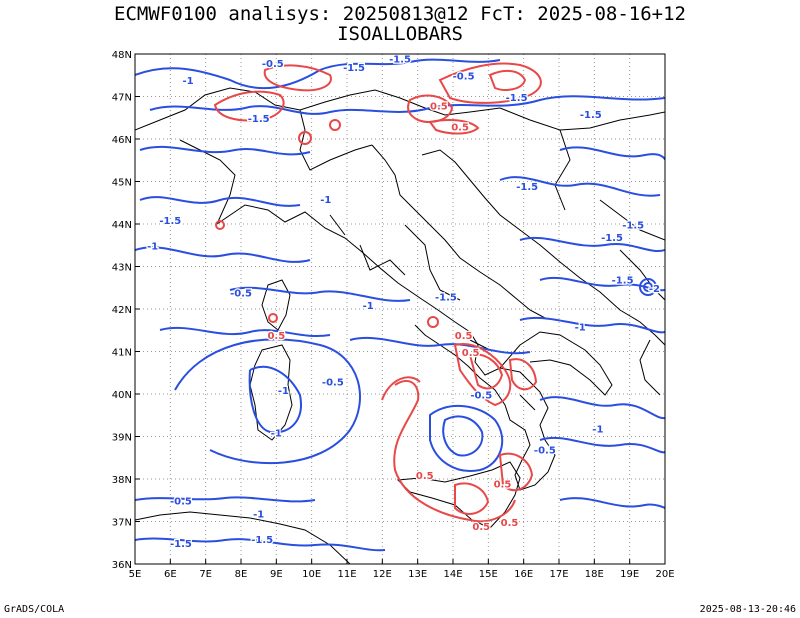 Image resolution: width=800 pixels, height=618 pixels. What do you see at coordinates (241, 574) in the screenshot?
I see `lon-tick-label: 8E` at bounding box center [241, 574].